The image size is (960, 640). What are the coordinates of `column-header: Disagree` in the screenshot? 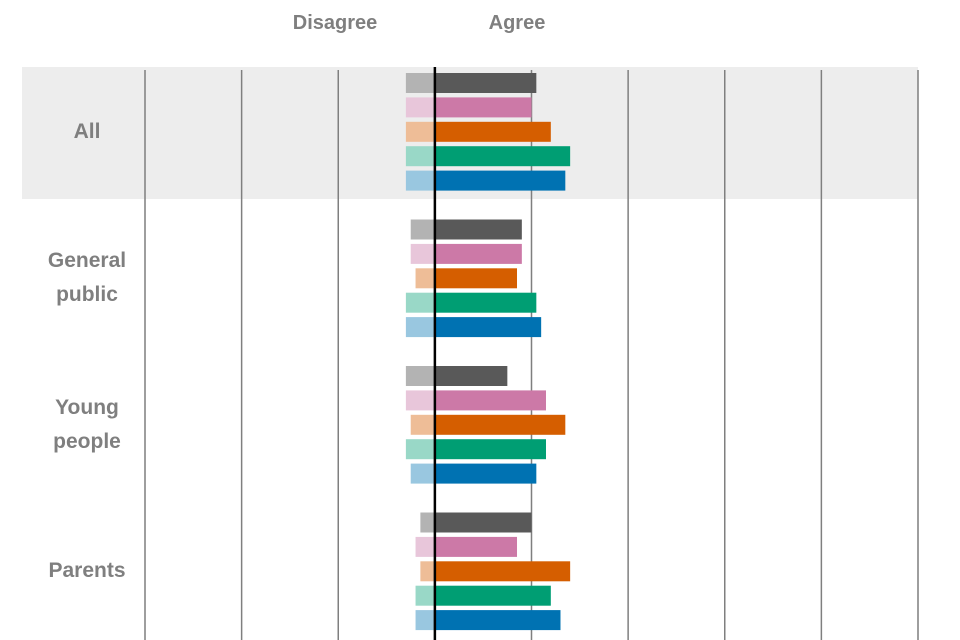 It's located at (335, 23).